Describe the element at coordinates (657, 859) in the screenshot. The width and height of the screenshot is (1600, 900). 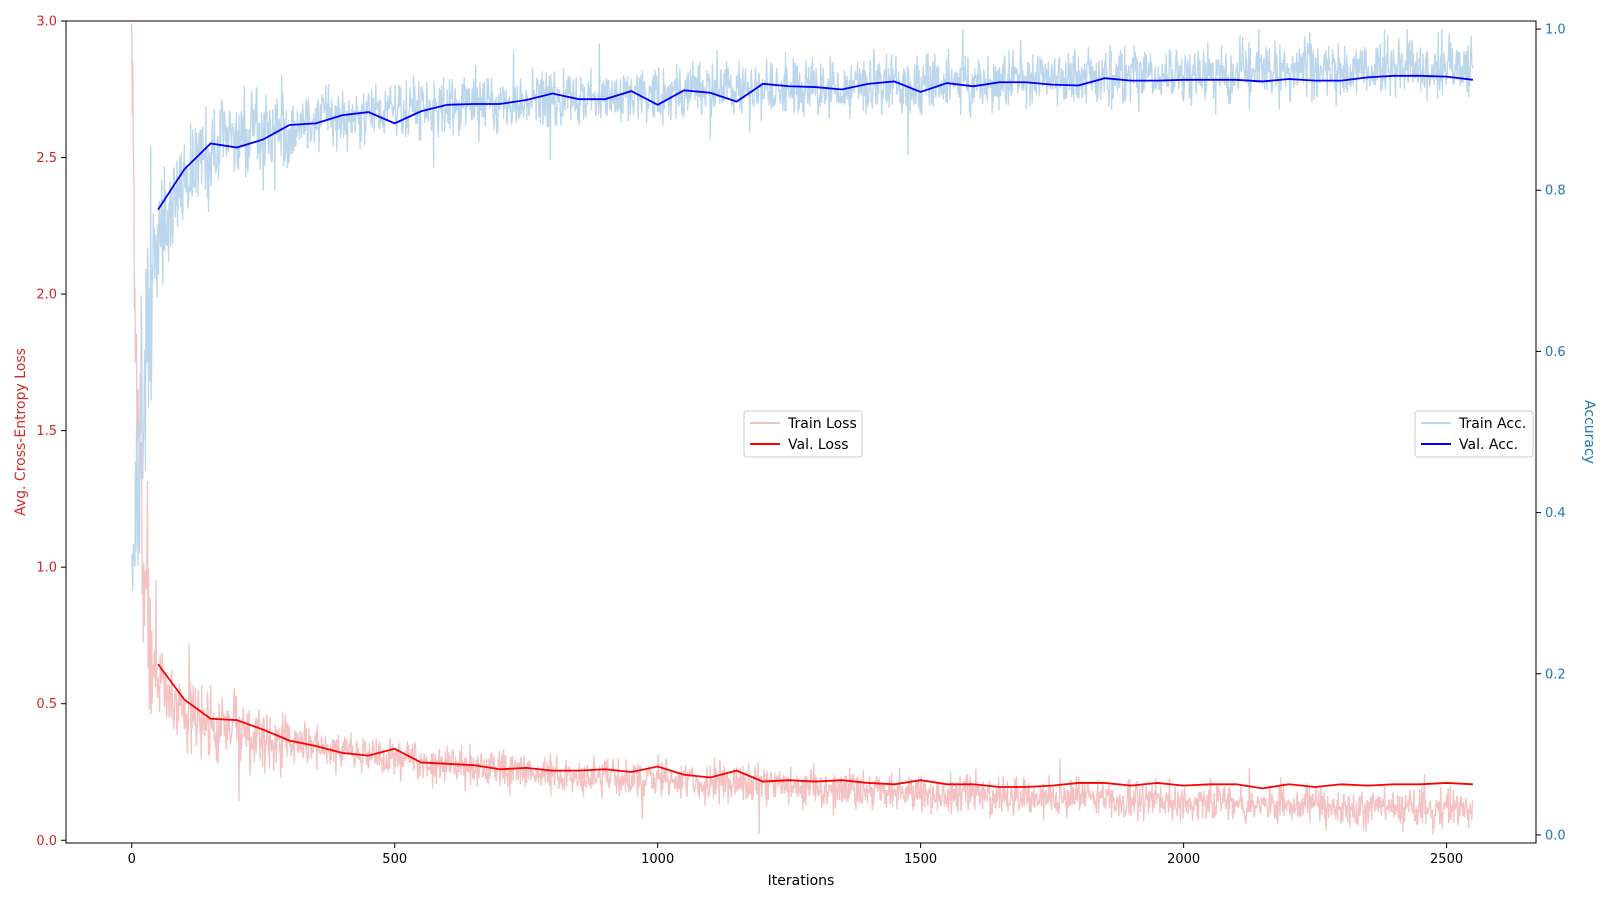
I see `x-tick-label: 1000` at that location.